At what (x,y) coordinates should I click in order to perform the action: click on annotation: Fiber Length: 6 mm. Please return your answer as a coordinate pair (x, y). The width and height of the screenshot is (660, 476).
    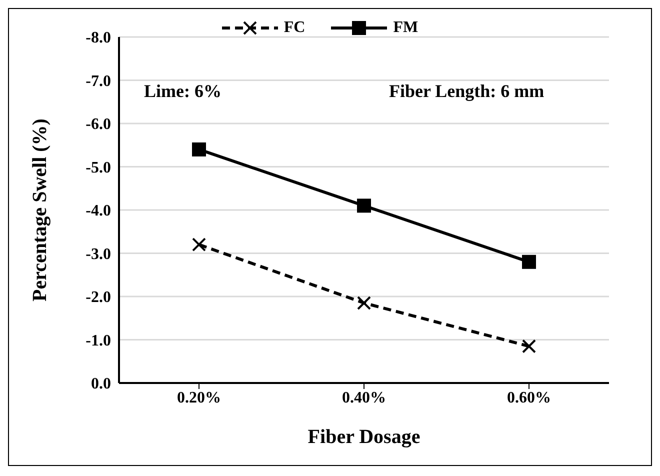
    Looking at the image, I should click on (466, 91).